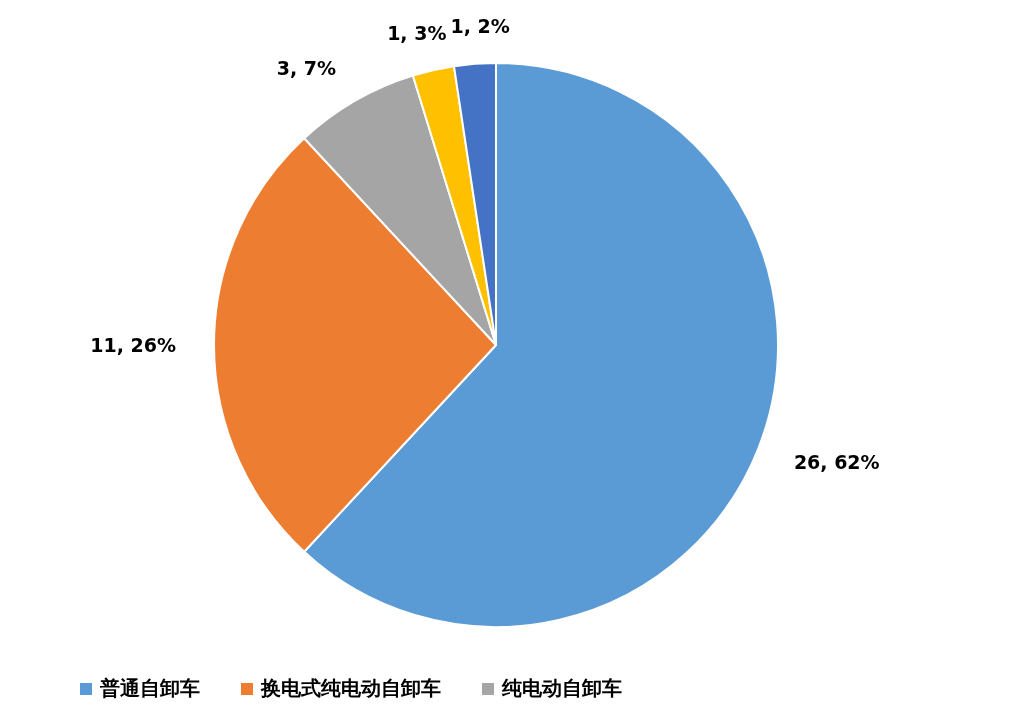 This screenshot has height=718, width=1024. I want to click on legend-label: 换电式纯电动自卸车, so click(350, 688).